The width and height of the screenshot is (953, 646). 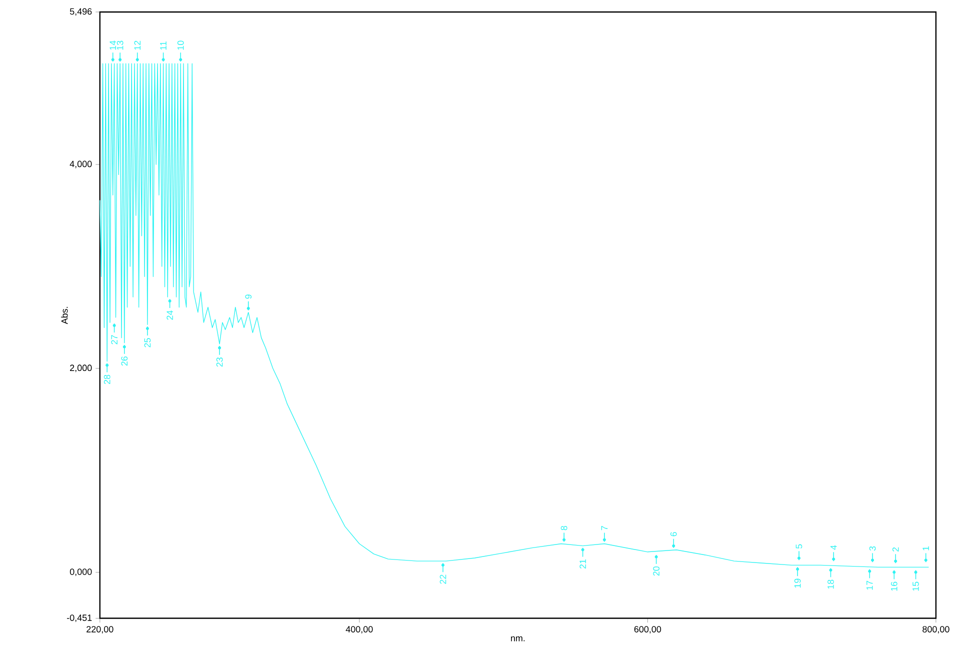 I want to click on annotation: 1, so click(x=925, y=548).